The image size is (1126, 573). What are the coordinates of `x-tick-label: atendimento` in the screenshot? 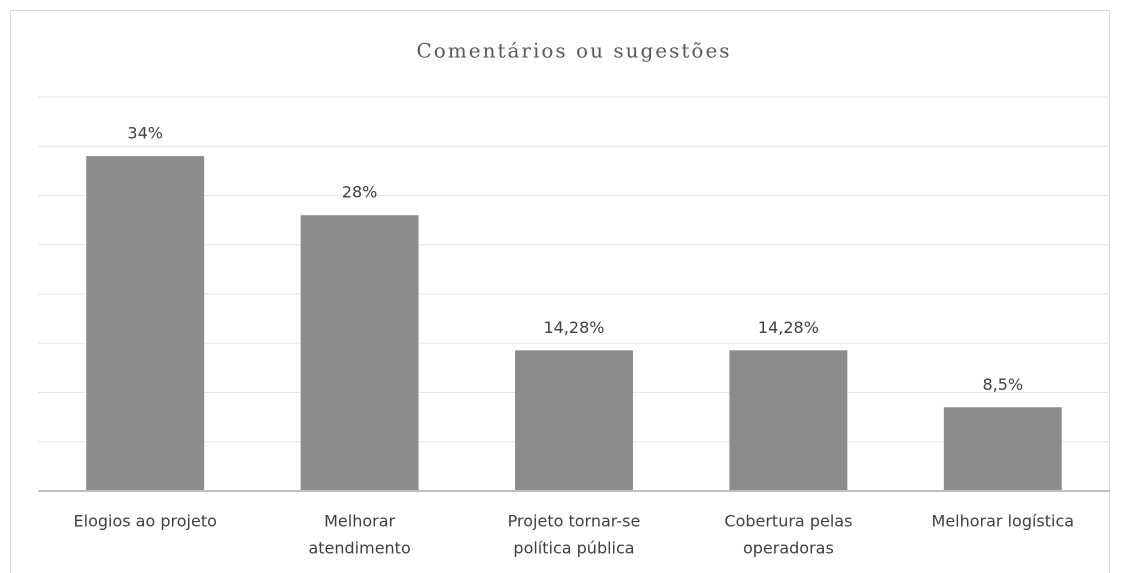 It's located at (359, 548).